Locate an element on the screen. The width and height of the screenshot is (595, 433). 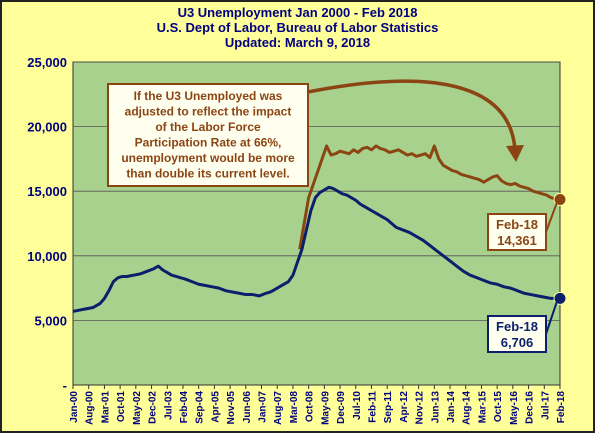
u3-label-value: 6,706 is located at coordinates (517, 342).